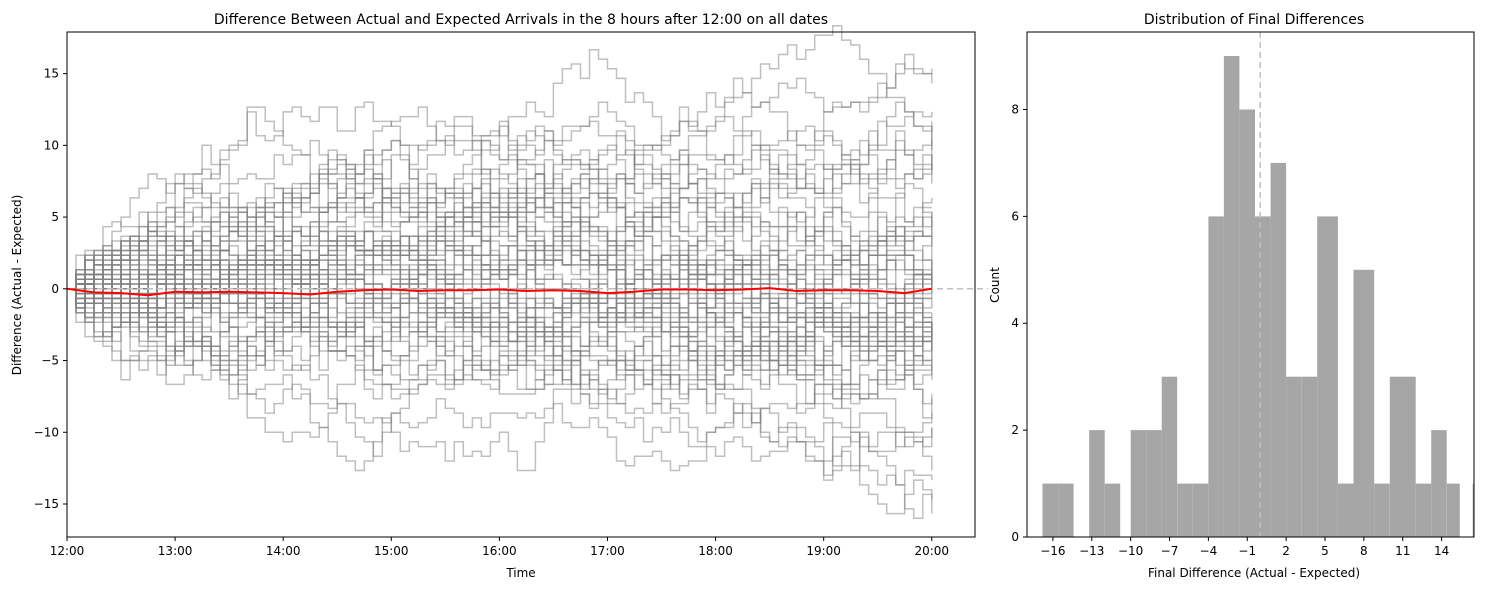  Describe the element at coordinates (283, 551) in the screenshot. I see `x-tick-label: 14:00` at that location.